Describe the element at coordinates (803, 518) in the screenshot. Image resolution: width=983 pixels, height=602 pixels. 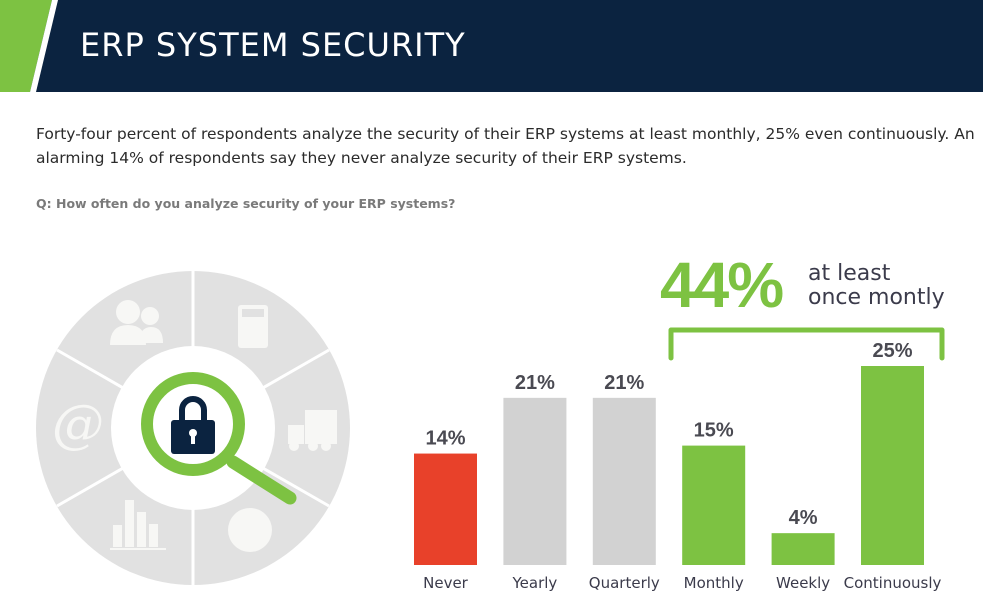
I see `data-label: 4%` at that location.